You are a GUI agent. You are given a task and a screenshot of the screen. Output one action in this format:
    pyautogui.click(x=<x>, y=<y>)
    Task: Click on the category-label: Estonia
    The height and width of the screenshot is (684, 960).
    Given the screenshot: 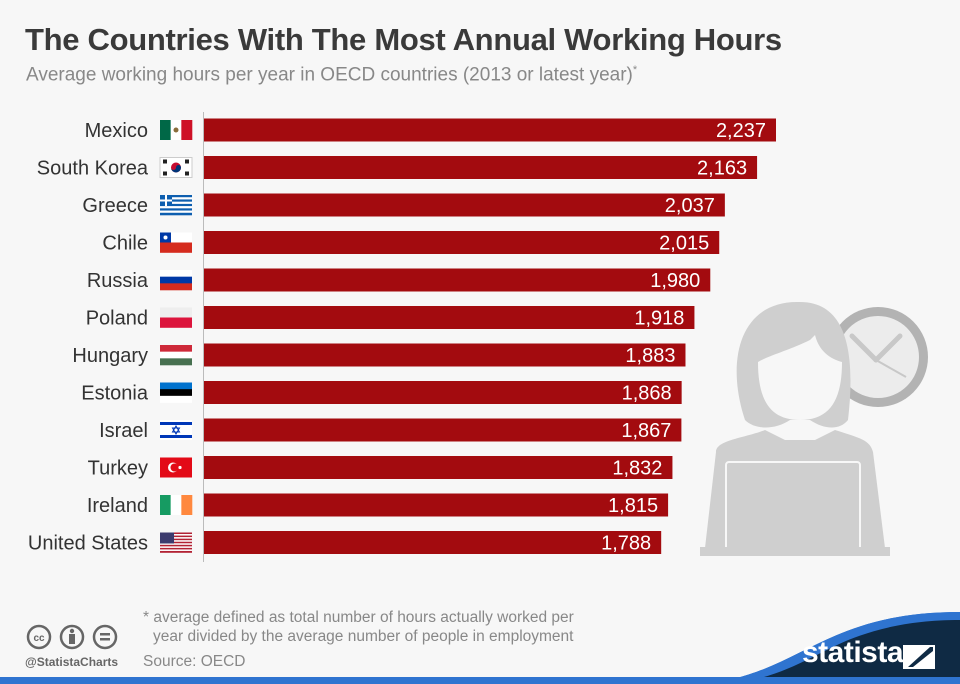 What is the action you would take?
    pyautogui.click(x=115, y=394)
    